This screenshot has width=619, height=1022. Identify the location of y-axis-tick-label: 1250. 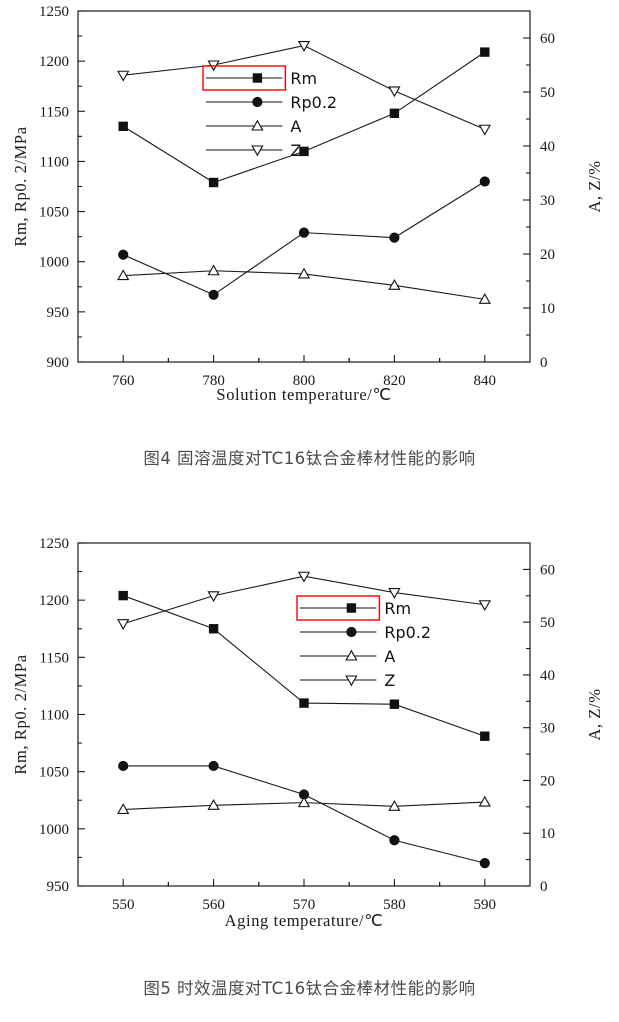
(54, 12).